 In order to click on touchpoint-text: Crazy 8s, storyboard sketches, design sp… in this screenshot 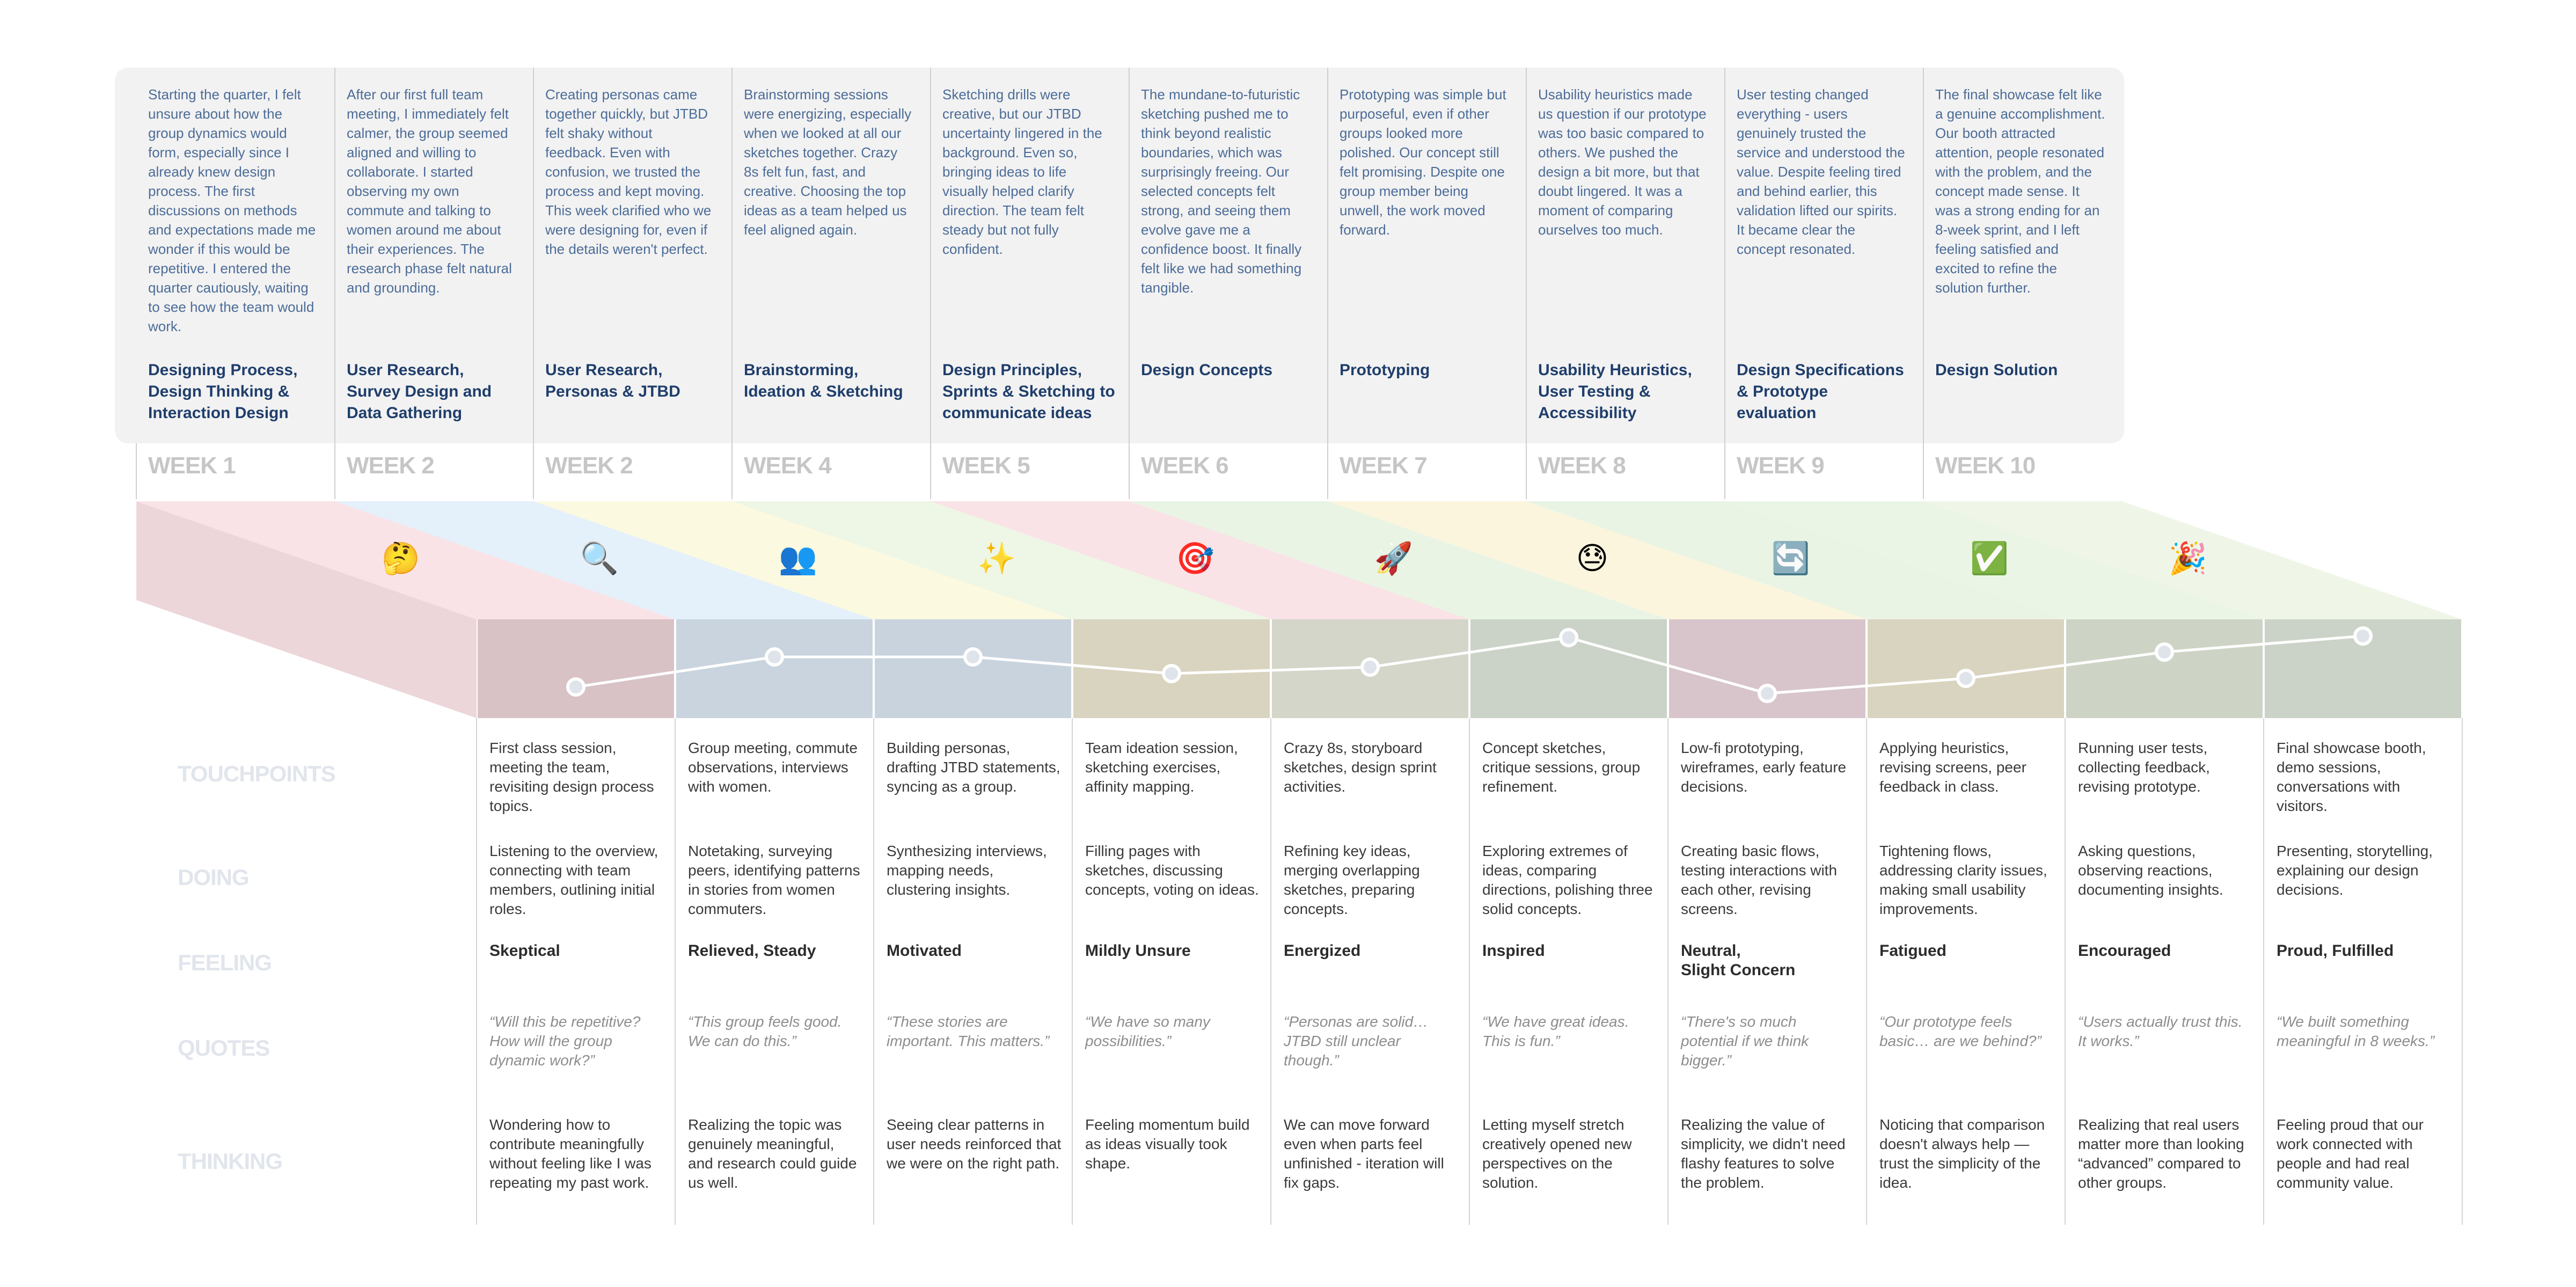, I will do `click(1360, 767)`.